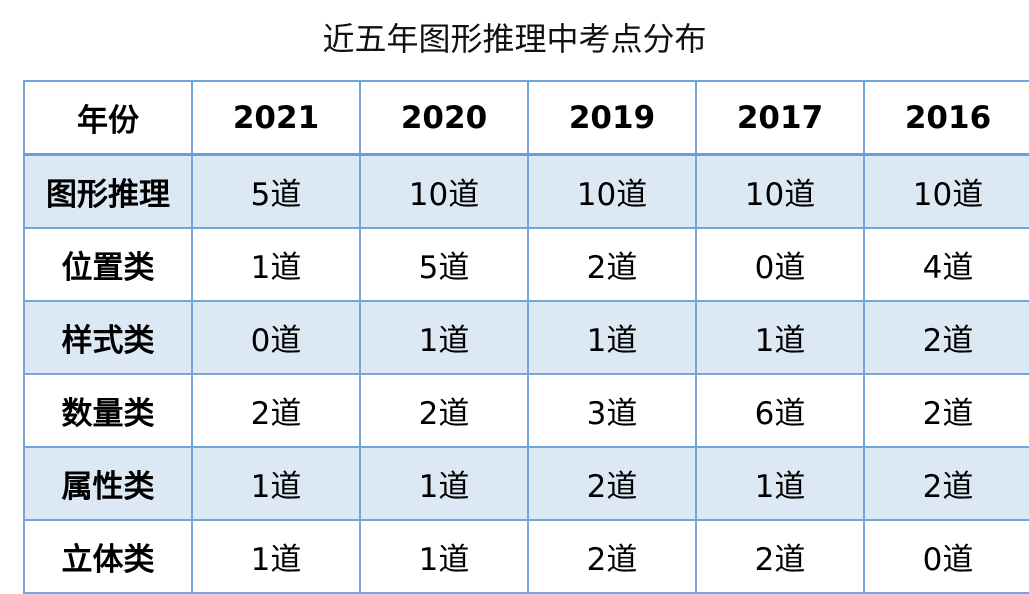 The height and width of the screenshot is (594, 1029). I want to click on table-cell: 2017, so click(780, 118).